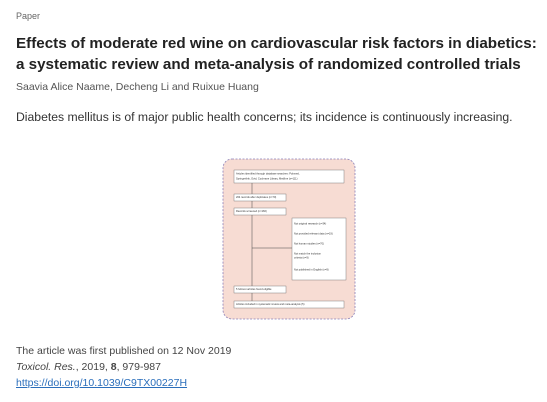 The image size is (547, 402). Describe the element at coordinates (301, 258) in the screenshot. I see `flow-text: criteria (n=9)` at that location.